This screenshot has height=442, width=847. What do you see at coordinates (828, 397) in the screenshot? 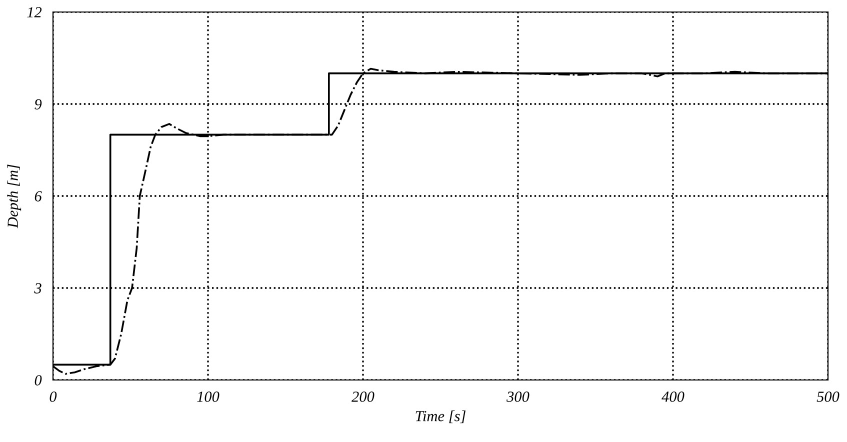
I see `x-tick-label: 500` at bounding box center [828, 397].